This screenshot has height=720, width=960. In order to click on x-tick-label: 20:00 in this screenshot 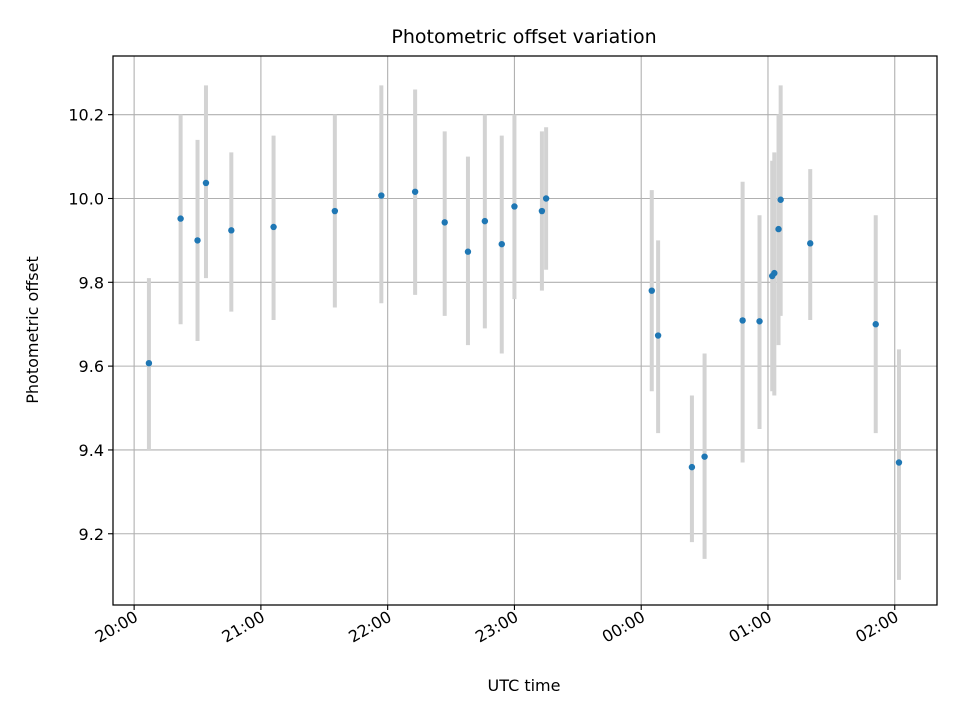, I will do `click(116, 627)`.